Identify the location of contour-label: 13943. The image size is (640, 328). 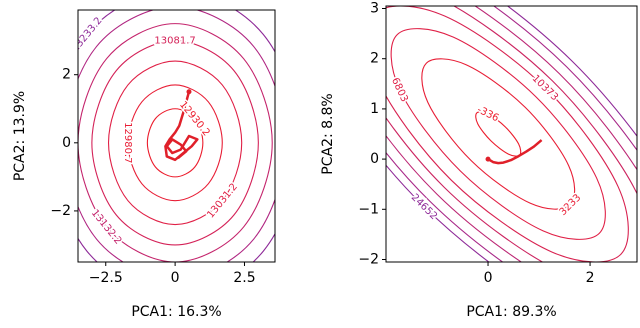
(562, 272).